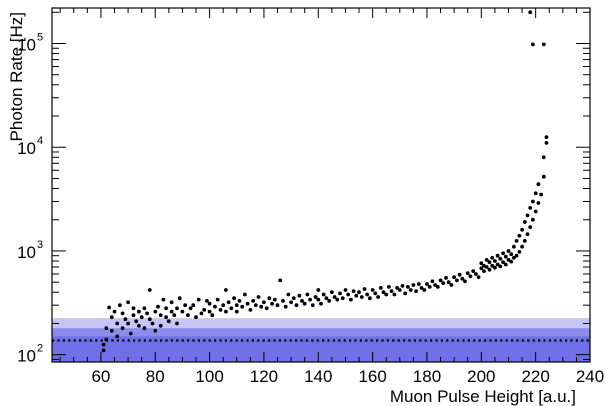 The image size is (606, 406). Describe the element at coordinates (264, 376) in the screenshot. I see `x-tick-label: 120` at that location.